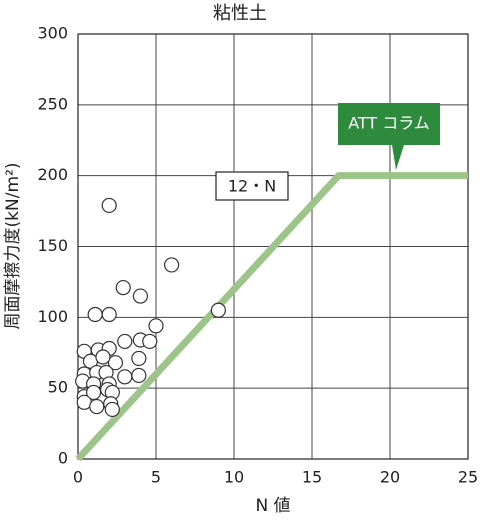 This screenshot has height=522, width=480. What do you see at coordinates (52, 245) in the screenshot?
I see `y-tick-label: 150` at bounding box center [52, 245].